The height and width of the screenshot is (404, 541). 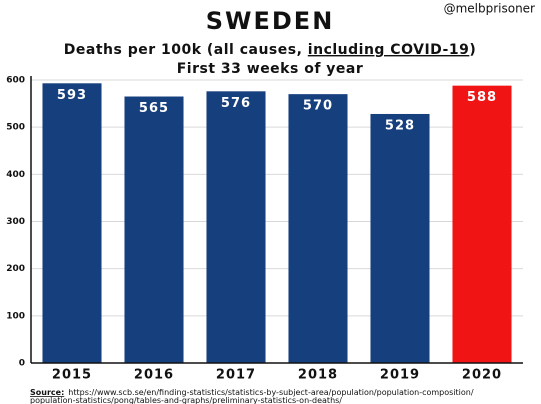 What do you see at coordinates (318, 375) in the screenshot?
I see `x-tick-label: 2018` at bounding box center [318, 375].